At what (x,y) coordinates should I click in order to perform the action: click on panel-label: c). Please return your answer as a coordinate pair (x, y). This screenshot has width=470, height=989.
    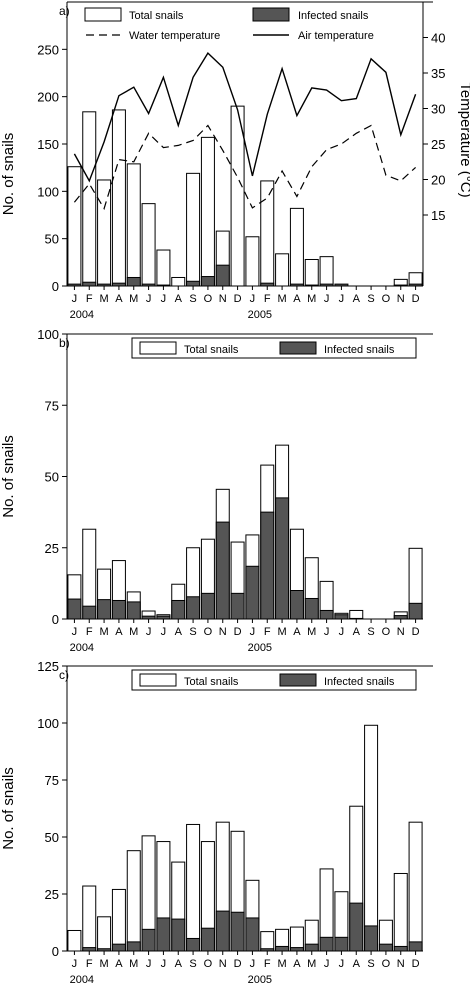
    Looking at the image, I should click on (64, 675).